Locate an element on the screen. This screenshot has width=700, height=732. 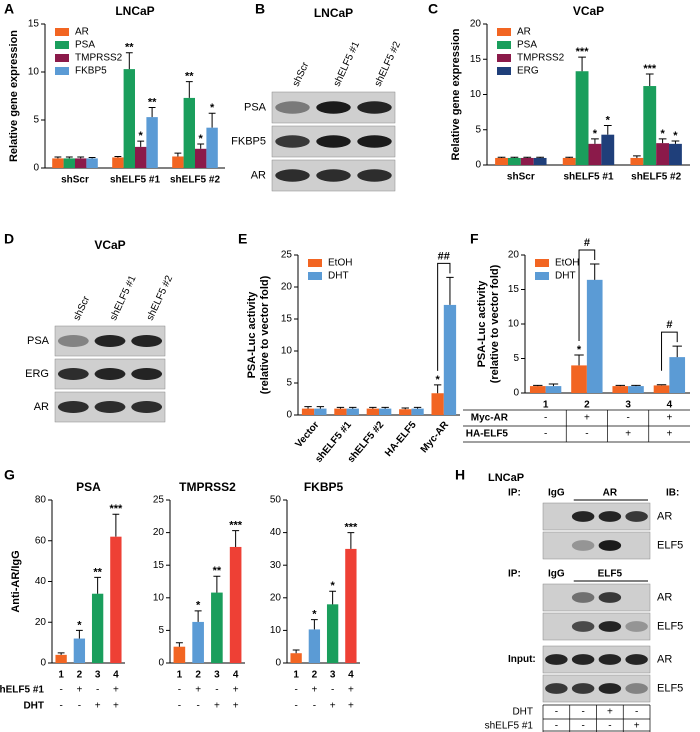
chart-title: LNCaP is located at coordinates (134, 11).